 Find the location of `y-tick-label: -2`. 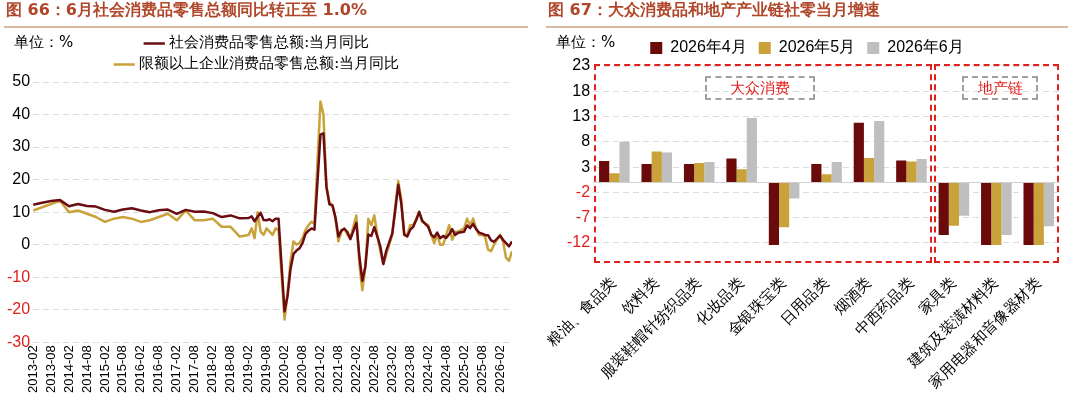

y-tick-label: -2 is located at coordinates (583, 191).